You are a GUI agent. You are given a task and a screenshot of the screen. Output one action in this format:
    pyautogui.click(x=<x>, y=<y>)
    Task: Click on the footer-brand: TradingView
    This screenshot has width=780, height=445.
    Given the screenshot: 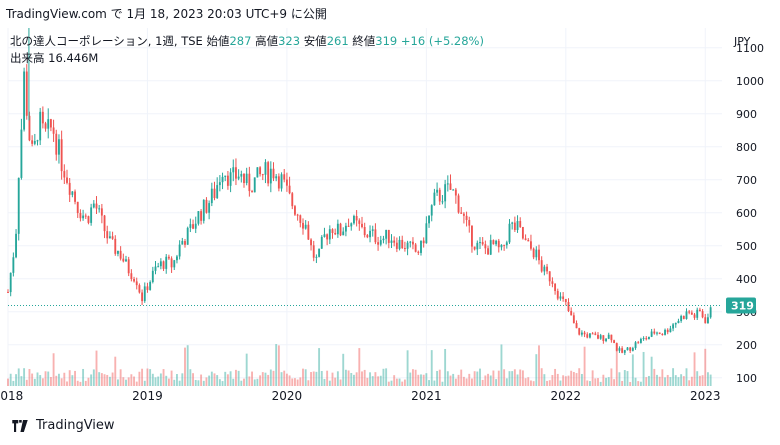 What is the action you would take?
    pyautogui.click(x=62, y=425)
    